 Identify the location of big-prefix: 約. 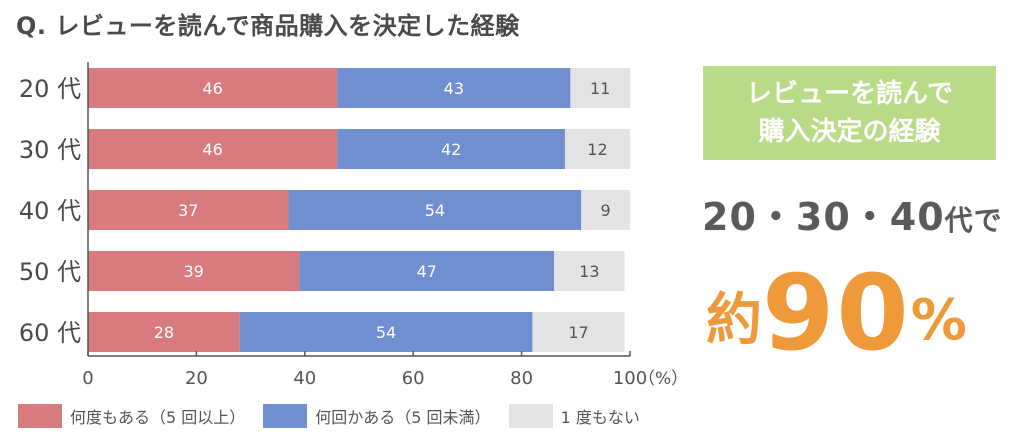
(734, 320).